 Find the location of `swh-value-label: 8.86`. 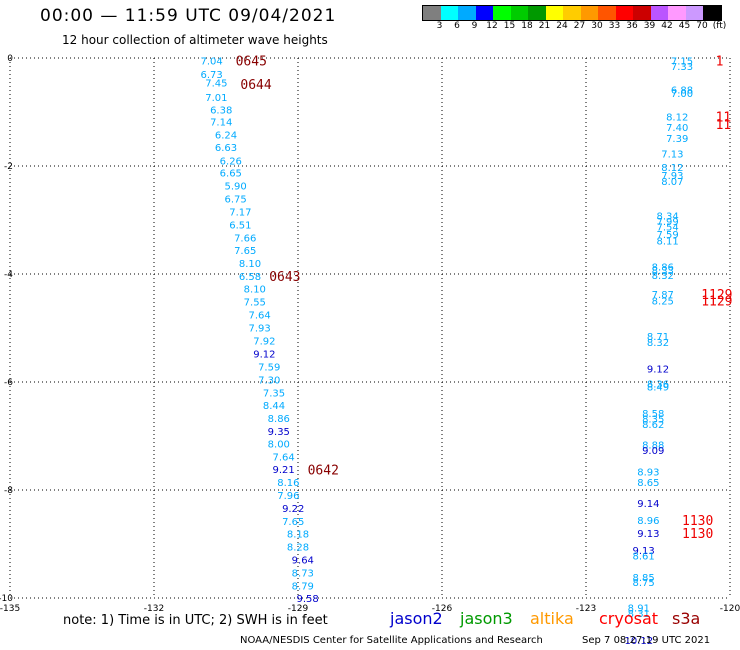

swh-value-label: 8.86 is located at coordinates (279, 419).